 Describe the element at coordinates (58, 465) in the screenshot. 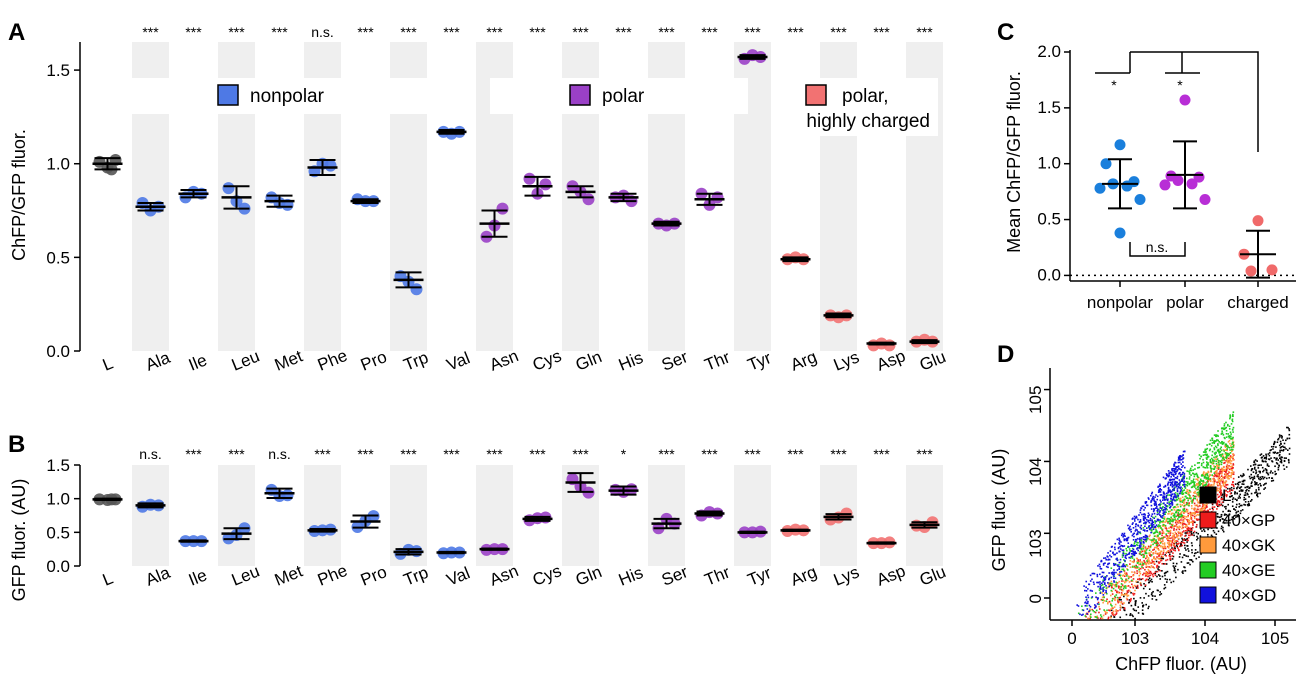

I see `y-tick-label: 1.5` at that location.